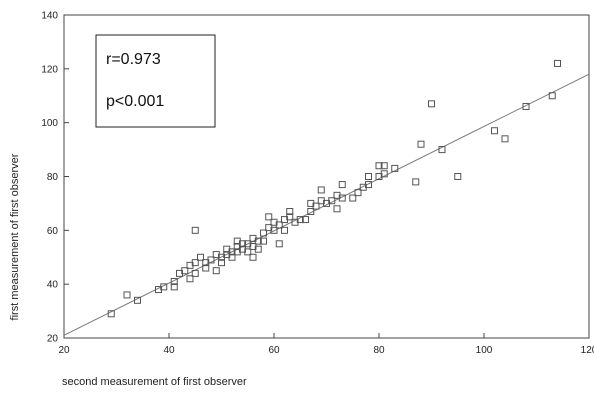  Describe the element at coordinates (15, 236) in the screenshot. I see `y-axis-label: first measurement of first observer` at that location.